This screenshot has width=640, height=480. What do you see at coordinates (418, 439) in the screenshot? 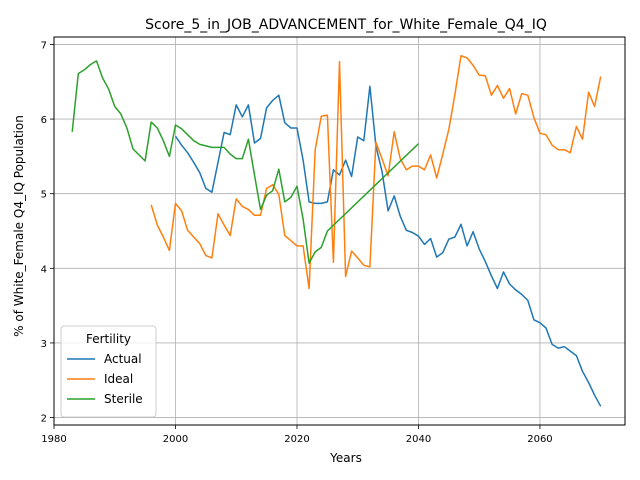
I see `x-tick-label: 2040` at bounding box center [418, 439].